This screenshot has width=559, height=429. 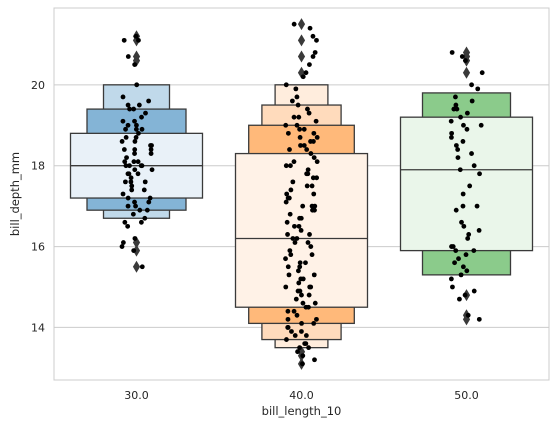 I want to click on boxen-group, so click(x=136, y=151).